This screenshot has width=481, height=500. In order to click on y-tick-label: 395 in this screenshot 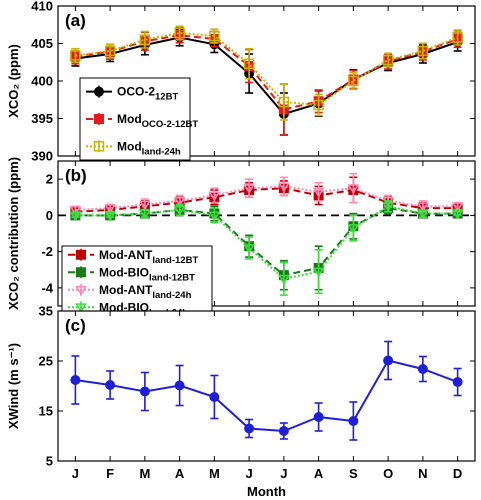, I will do `click(42, 118)`.